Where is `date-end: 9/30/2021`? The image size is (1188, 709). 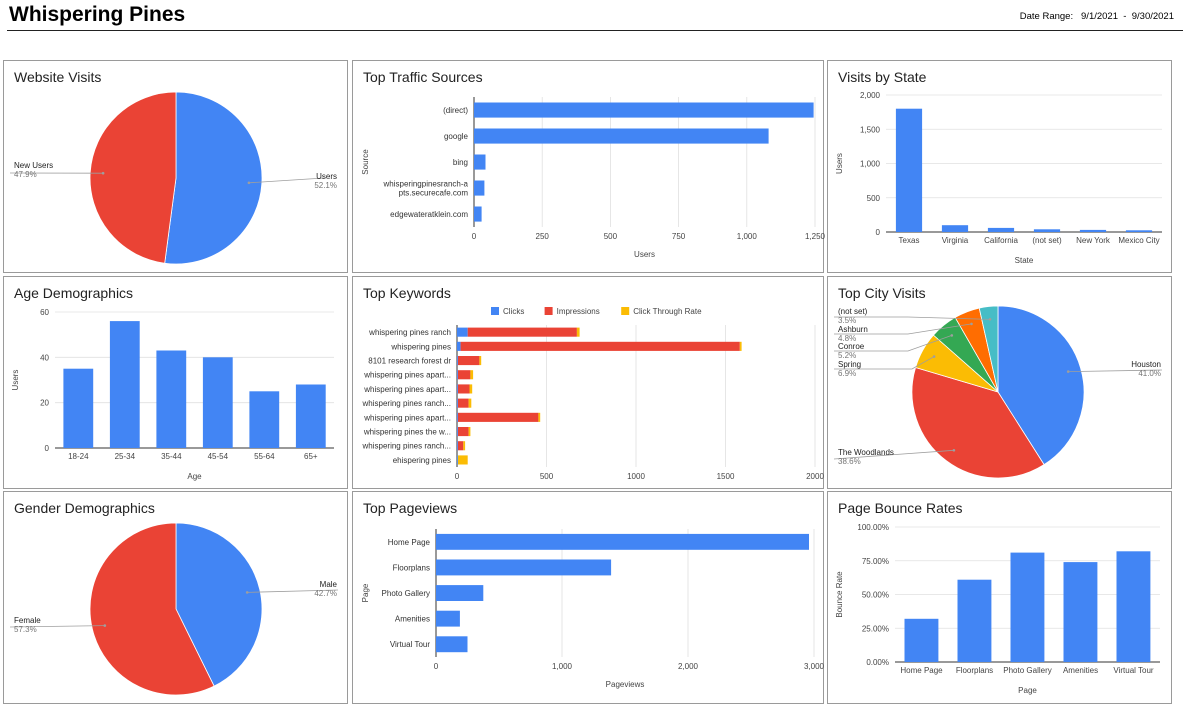
date-end: 9/30/2021 is located at coordinates (1152, 16).